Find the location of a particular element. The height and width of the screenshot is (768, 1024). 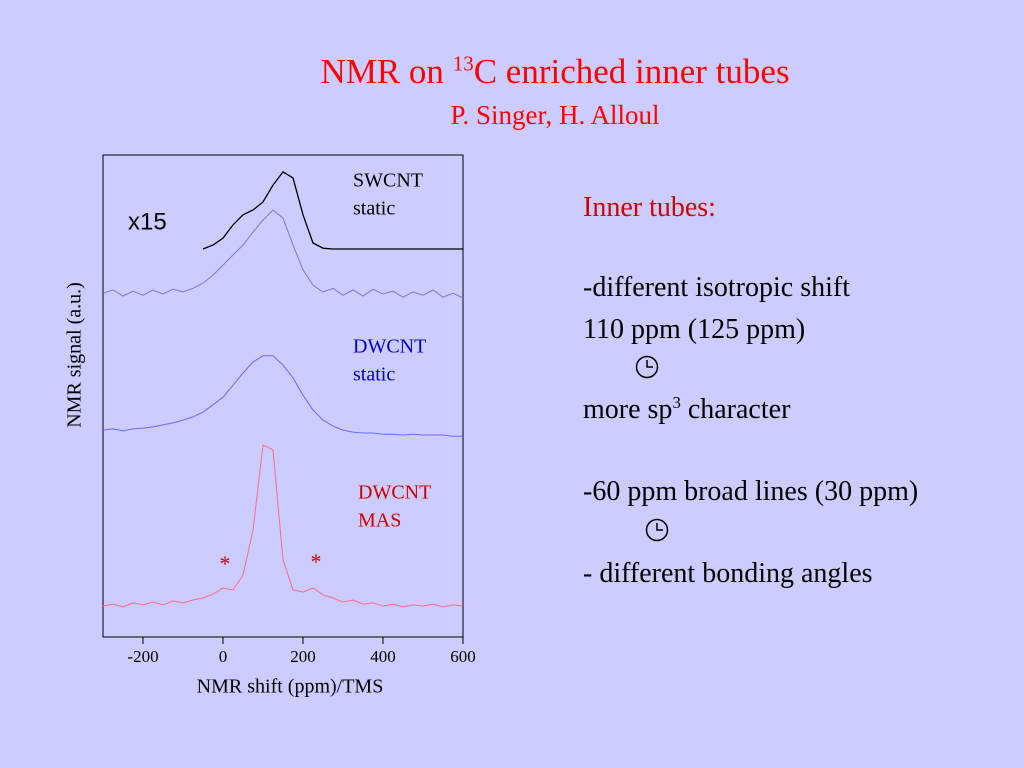

note-heading: Inner tubes: is located at coordinates (649, 207).